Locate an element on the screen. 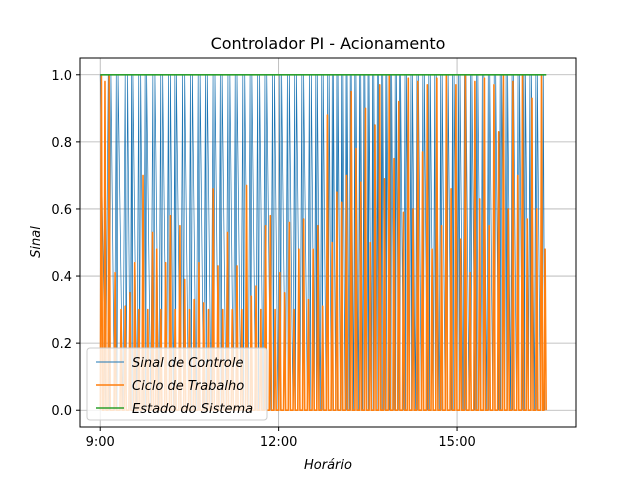  x-axis: 9:00 12:00 15:00 is located at coordinates (281, 438).